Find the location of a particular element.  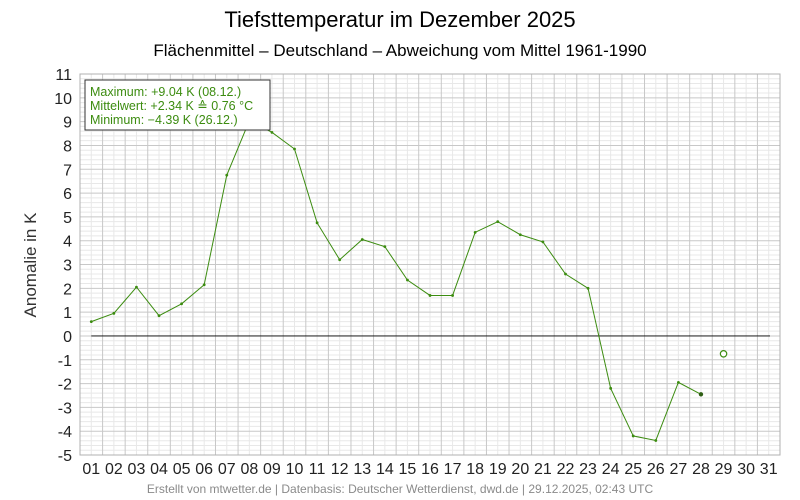

y-tick-label: 6 is located at coordinates (67, 194).